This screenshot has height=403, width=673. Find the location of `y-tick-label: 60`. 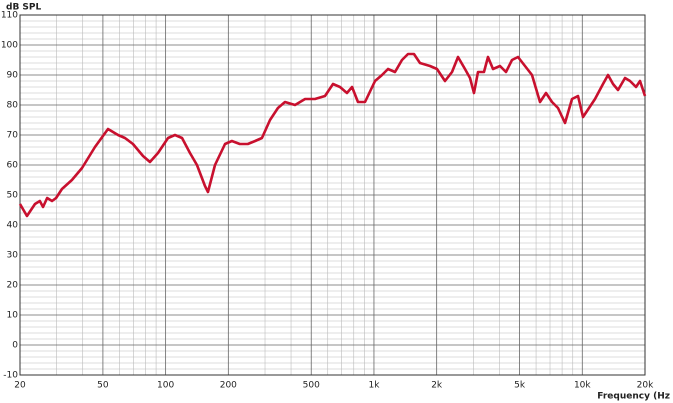

y-tick-label: 60 is located at coordinates (13, 166).